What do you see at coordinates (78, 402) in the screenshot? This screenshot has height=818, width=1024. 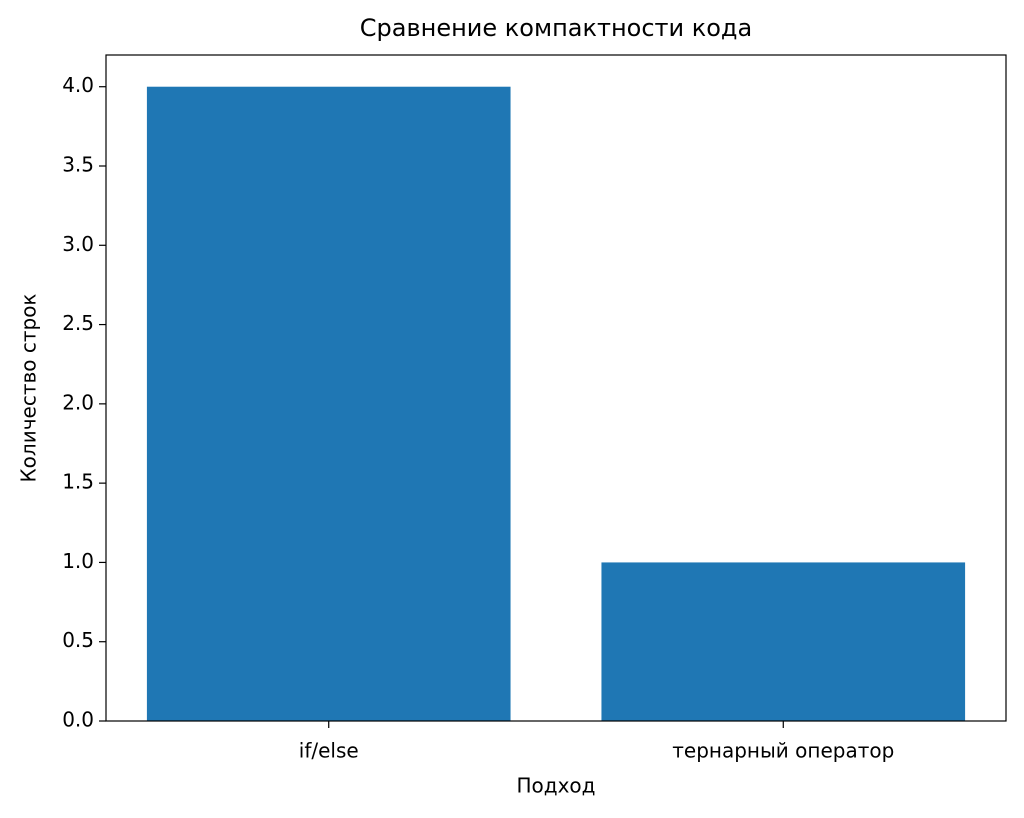 I see `y-tick-label: 2.0` at bounding box center [78, 402].